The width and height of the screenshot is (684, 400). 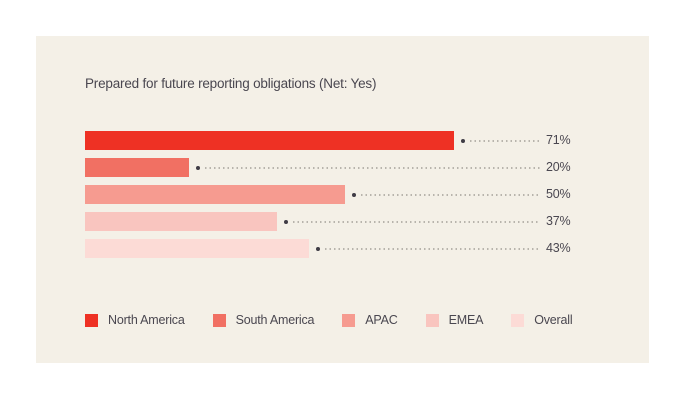 I want to click on bar-overall, so click(x=197, y=248).